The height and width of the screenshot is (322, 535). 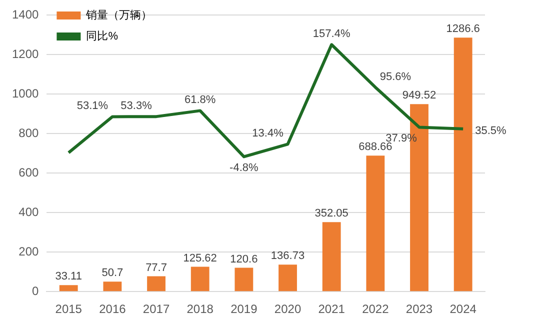 I want to click on x-tick-label: 2016, so click(x=112, y=309).